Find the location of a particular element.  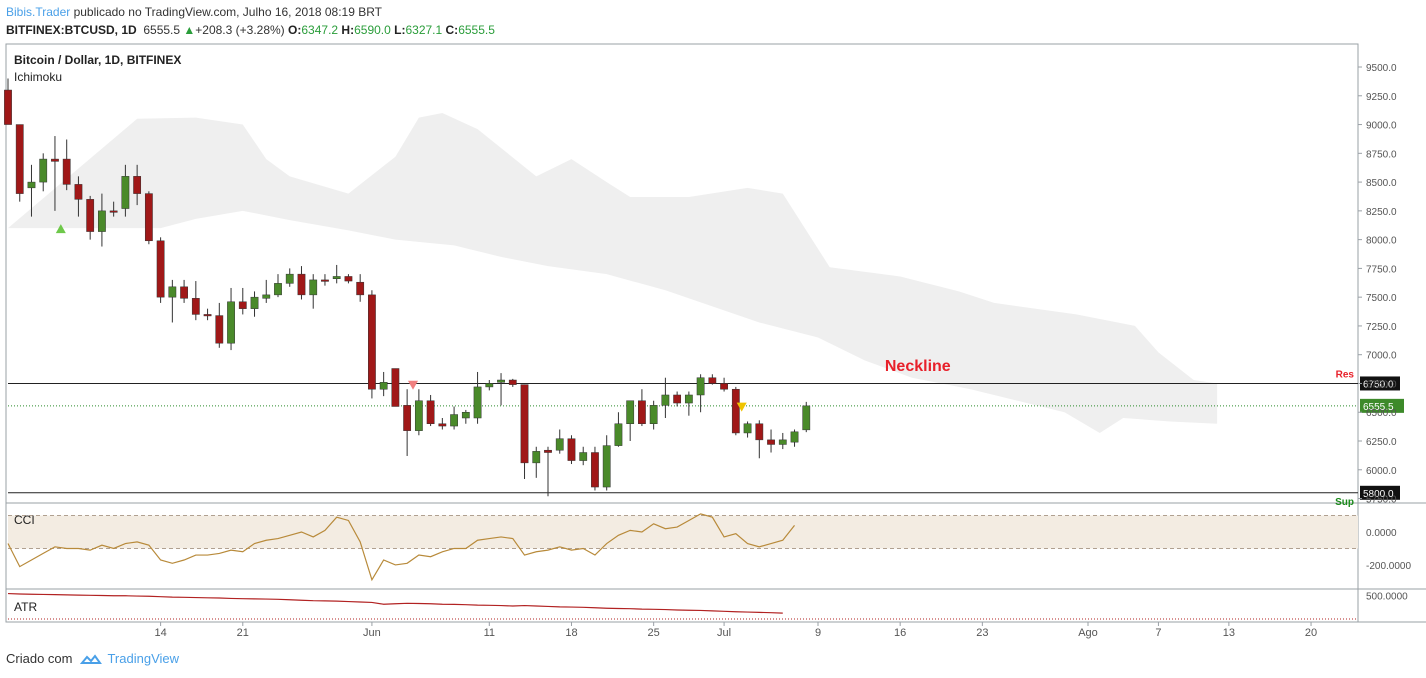

level-price-label: 6750.0 is located at coordinates (1378, 384).